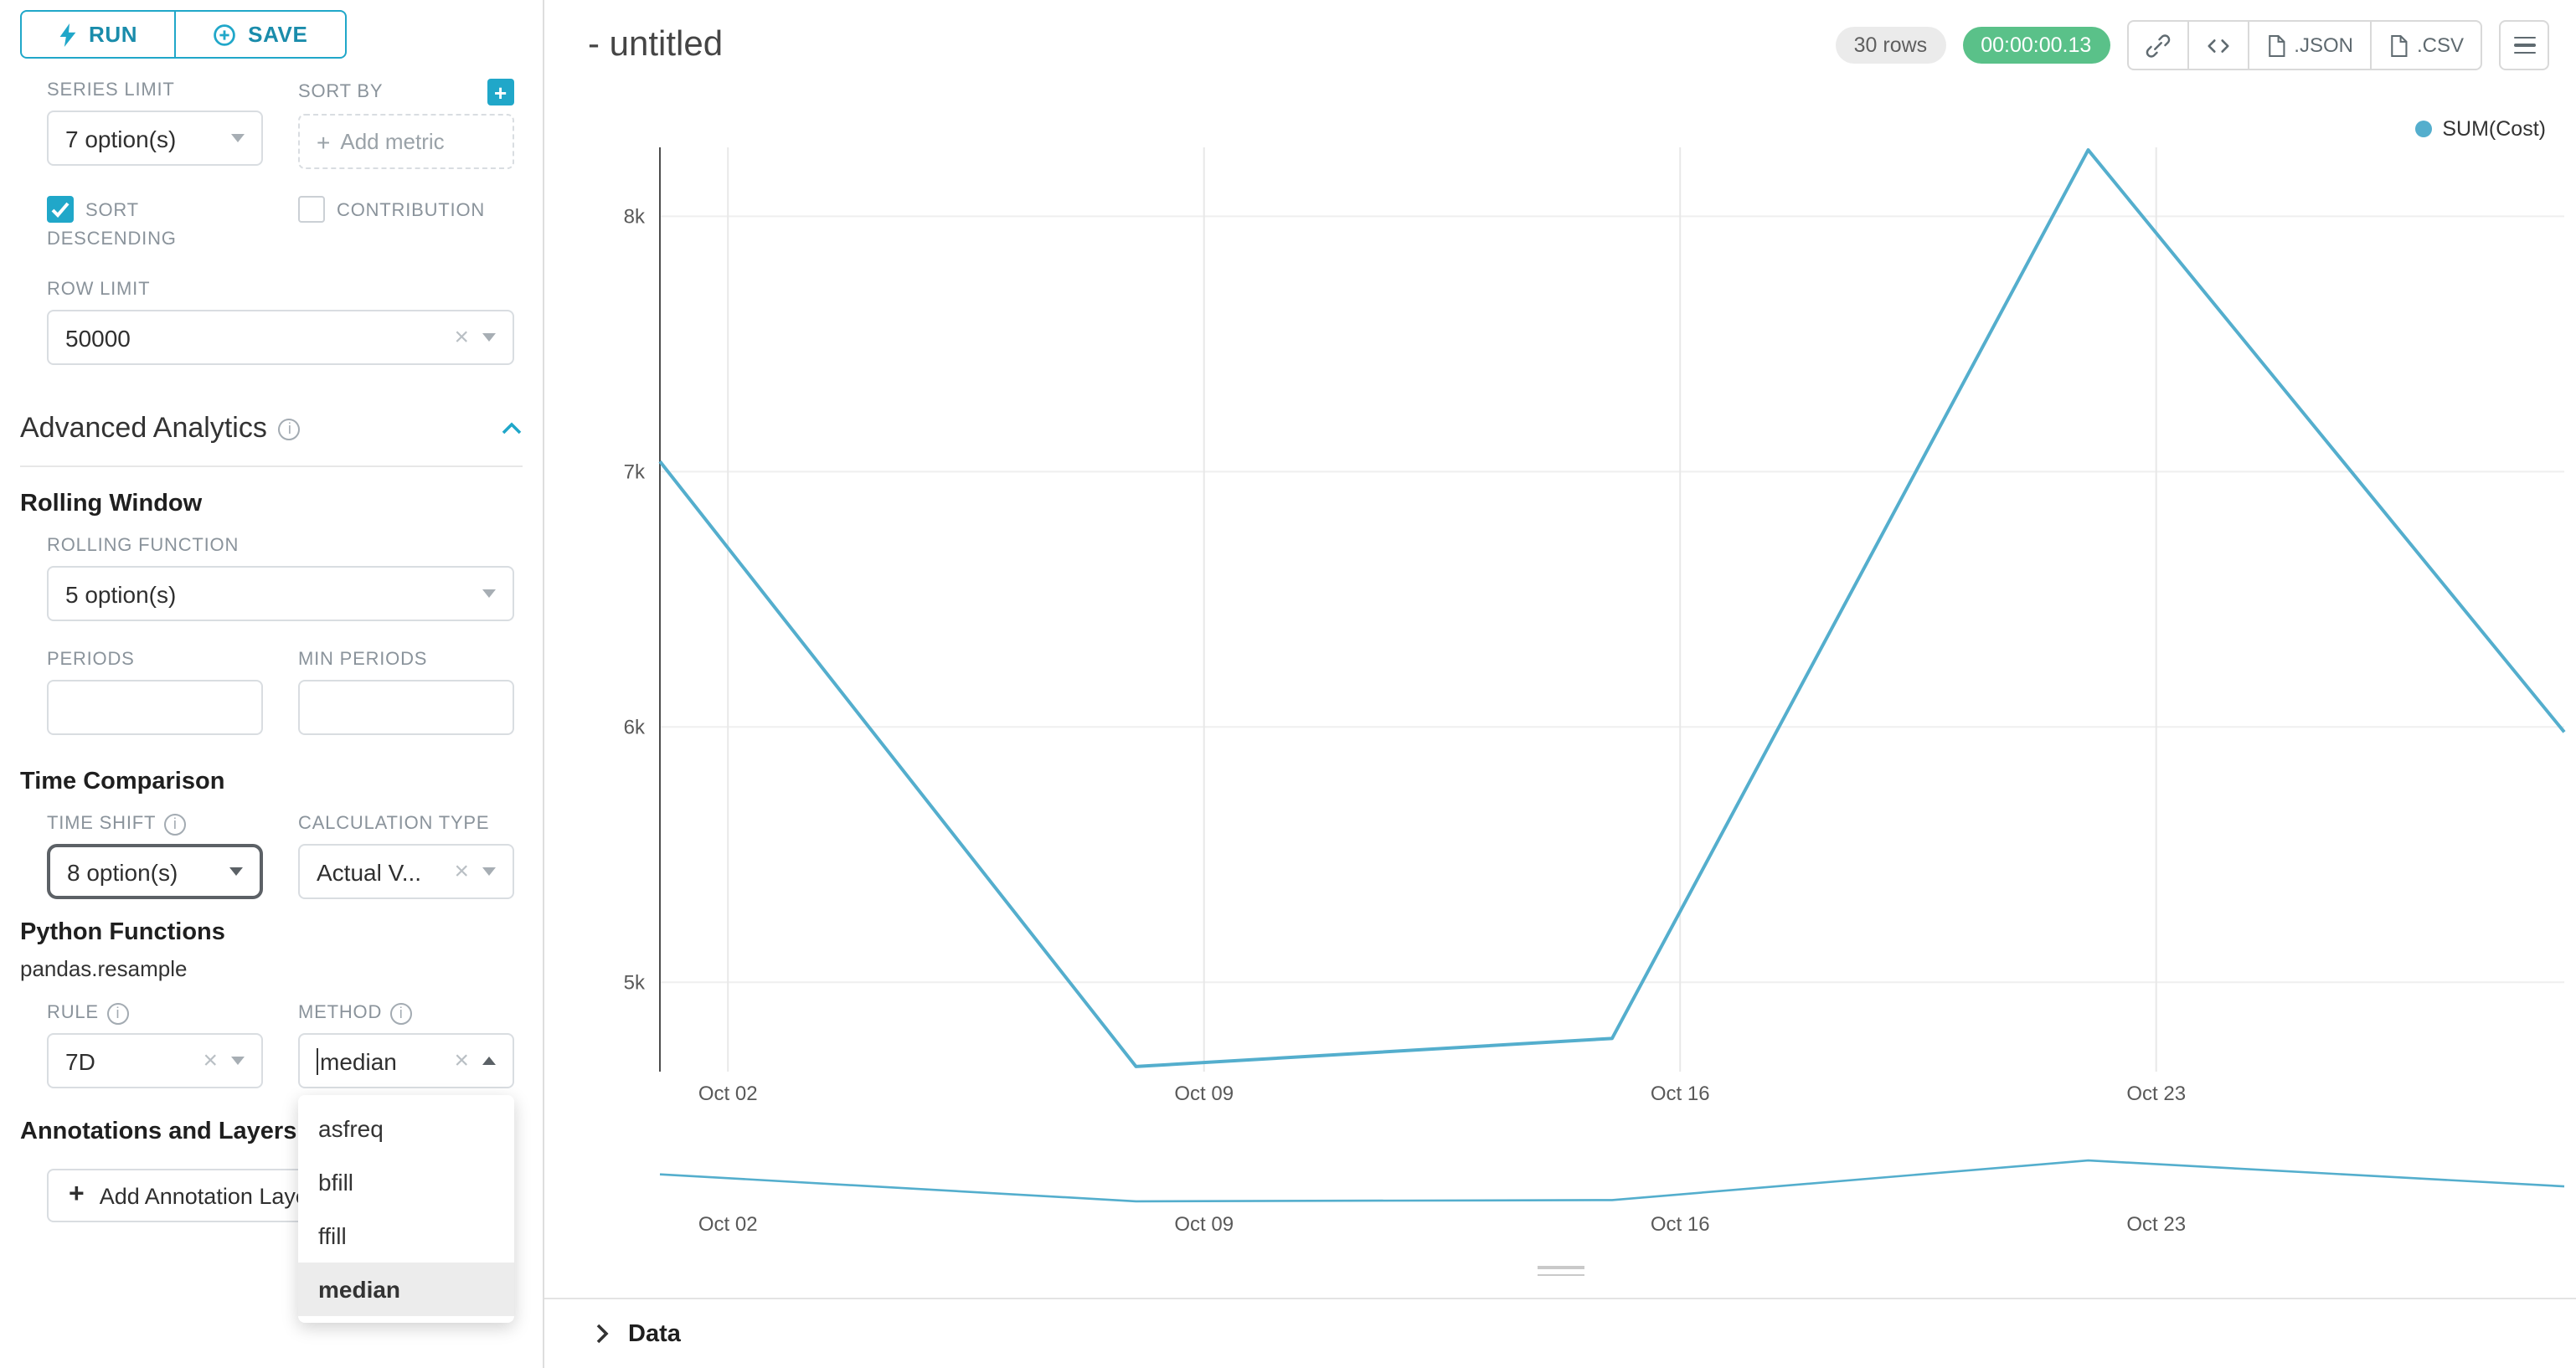 Image resolution: width=2576 pixels, height=1368 pixels. What do you see at coordinates (1560, 1333) in the screenshot?
I see `data-panel-toggle: Data` at bounding box center [1560, 1333].